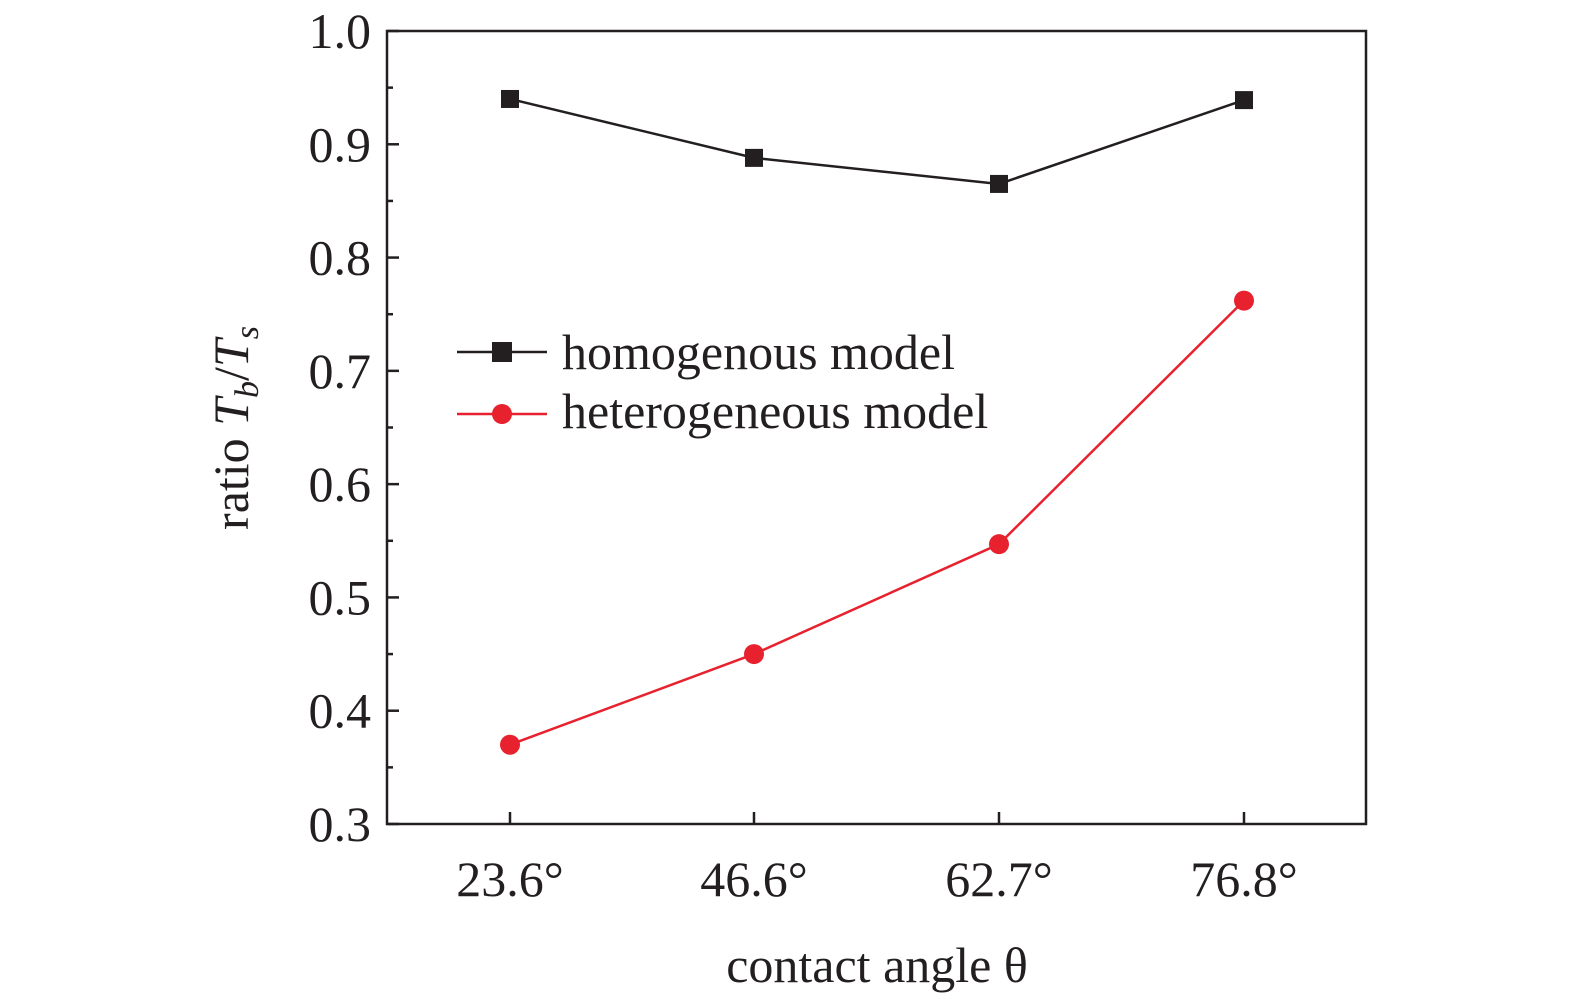 Image resolution: width=1575 pixels, height=1003 pixels. Describe the element at coordinates (754, 879) in the screenshot. I see `x-tick-label: 46.6°` at that location.